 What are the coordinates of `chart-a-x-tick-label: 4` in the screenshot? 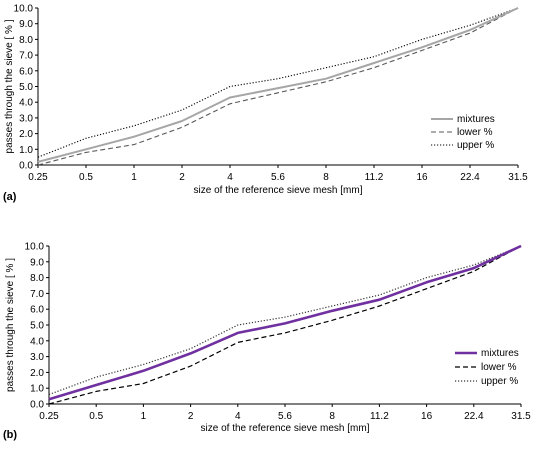 It's located at (230, 177).